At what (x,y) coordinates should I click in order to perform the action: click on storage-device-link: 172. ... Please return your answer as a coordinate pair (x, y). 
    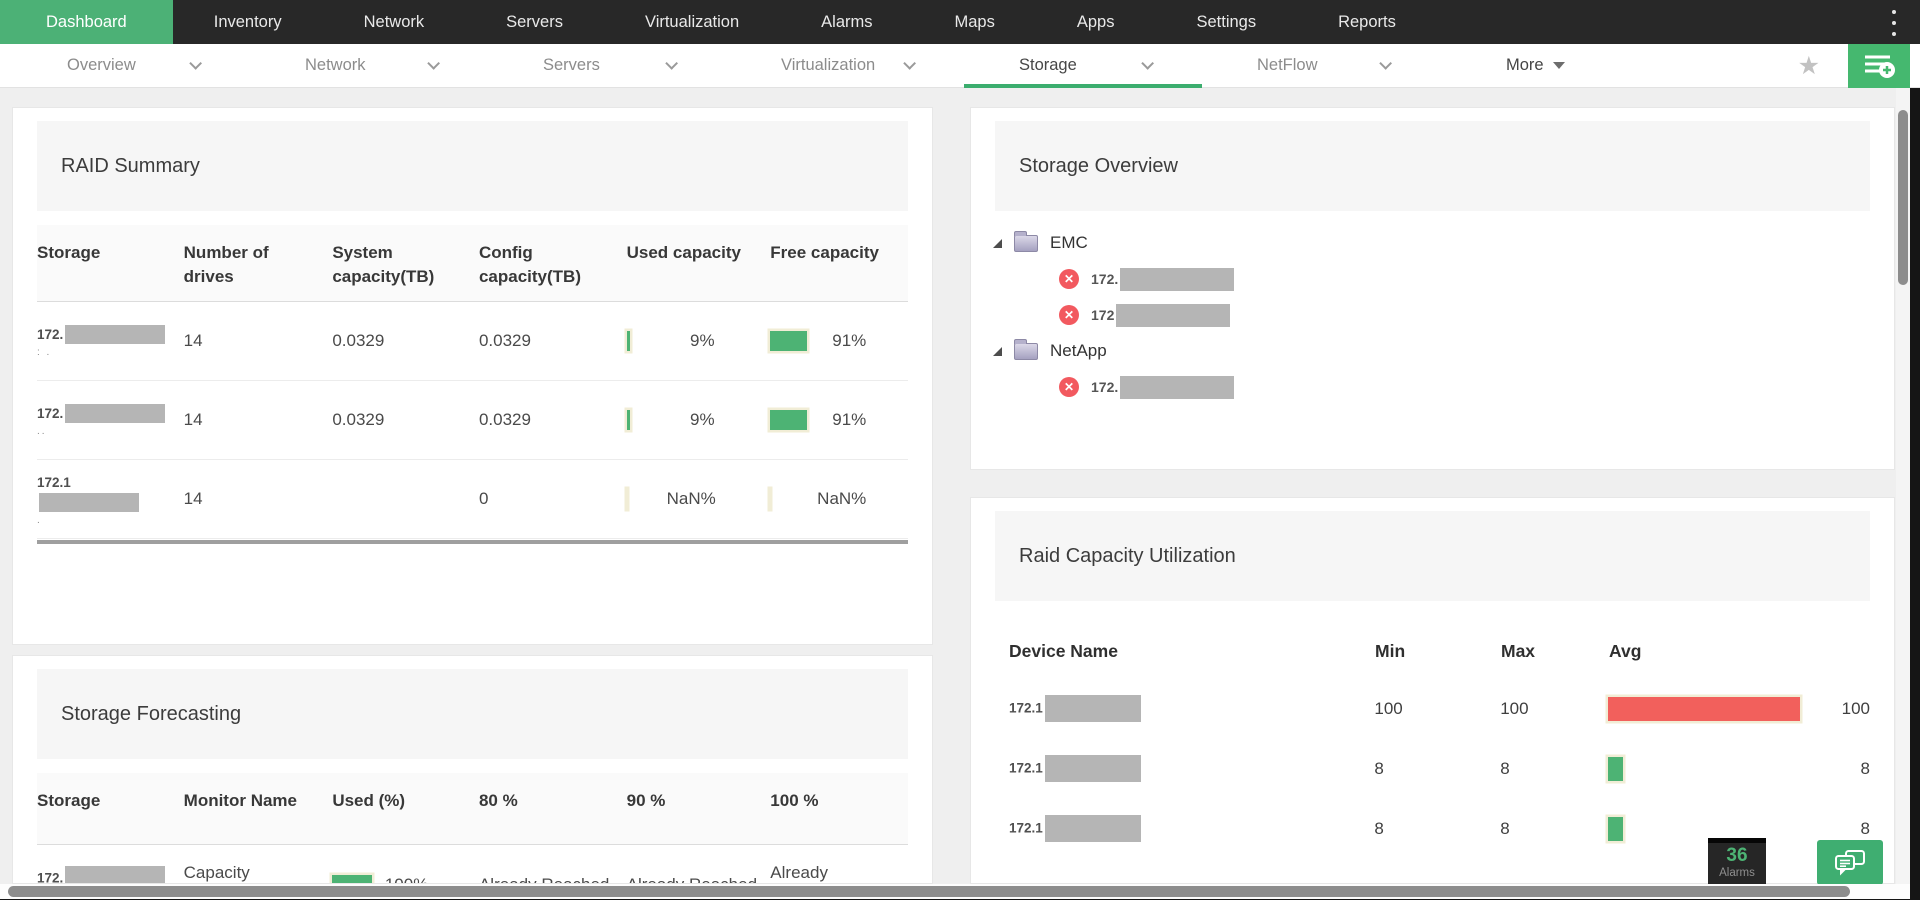
    Looking at the image, I should click on (110, 420).